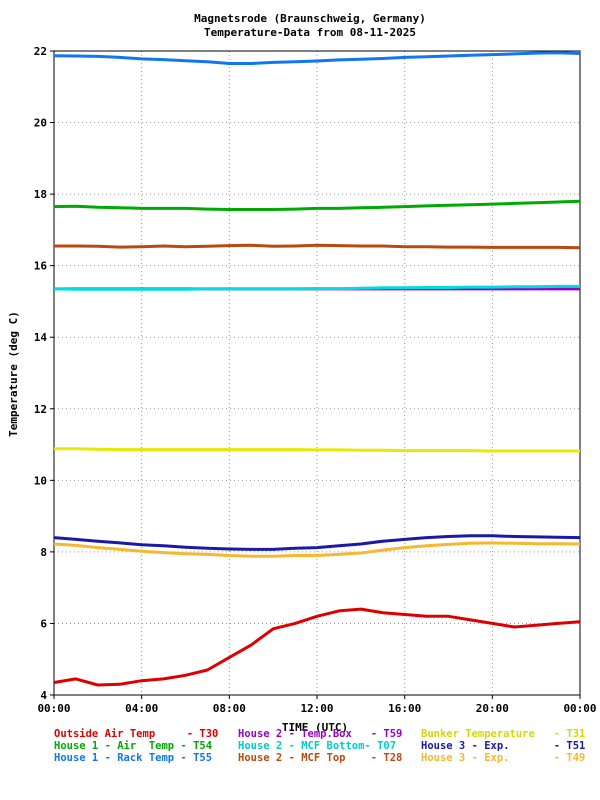  I want to click on y-tick-label: 8, so click(43, 552).